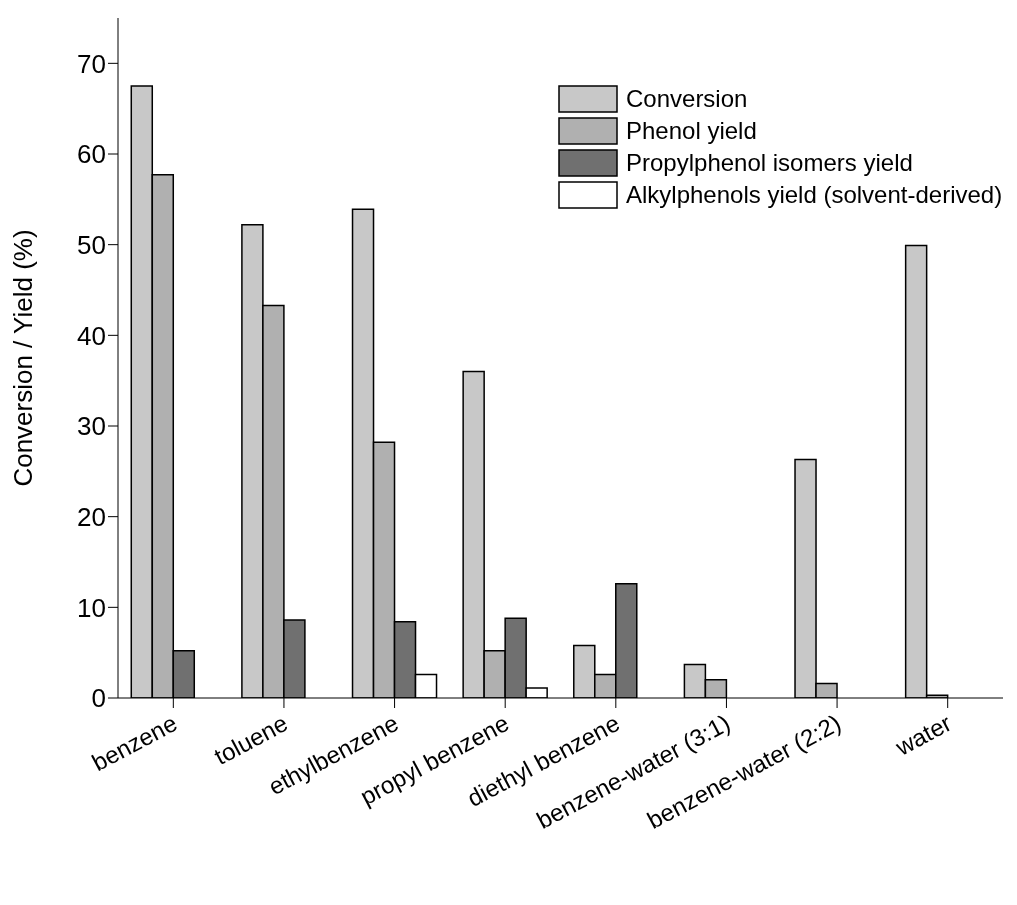 Image resolution: width=1017 pixels, height=905 pixels. Describe the element at coordinates (769, 163) in the screenshot. I see `legend-label: Propylphenol isomers yield` at that location.